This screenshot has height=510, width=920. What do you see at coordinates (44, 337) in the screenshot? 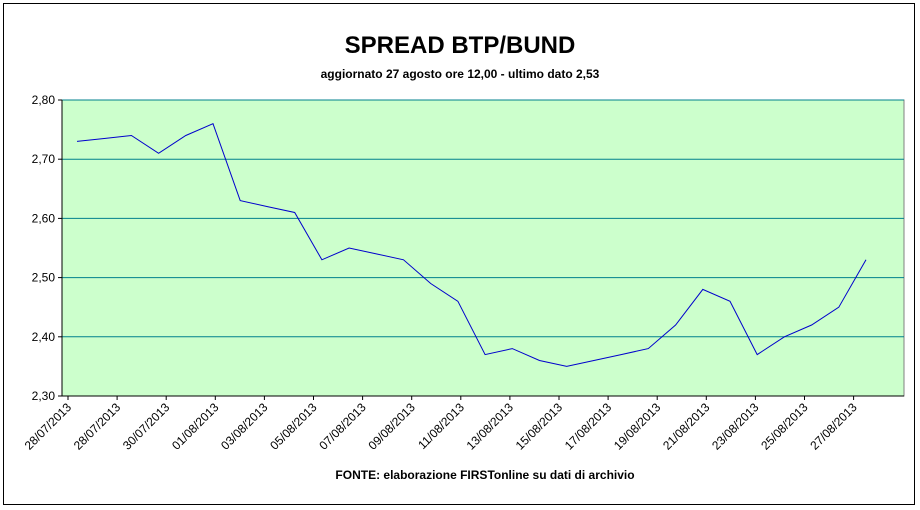
I see `y-tick-label: 2,40` at bounding box center [44, 337].